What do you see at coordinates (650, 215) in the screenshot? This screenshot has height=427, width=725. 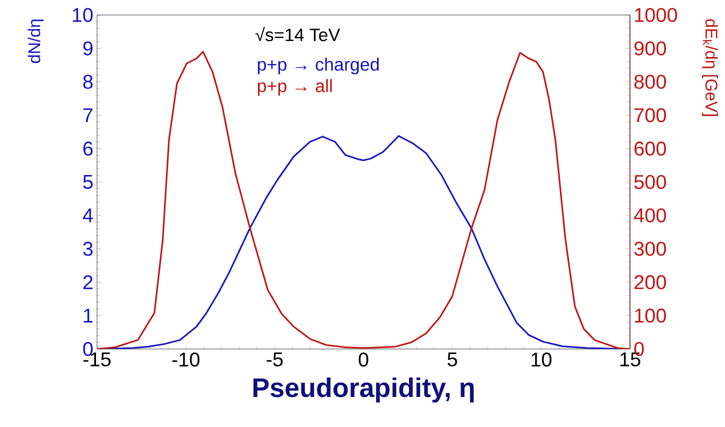 I see `y2-tick-label: 400` at bounding box center [650, 215].